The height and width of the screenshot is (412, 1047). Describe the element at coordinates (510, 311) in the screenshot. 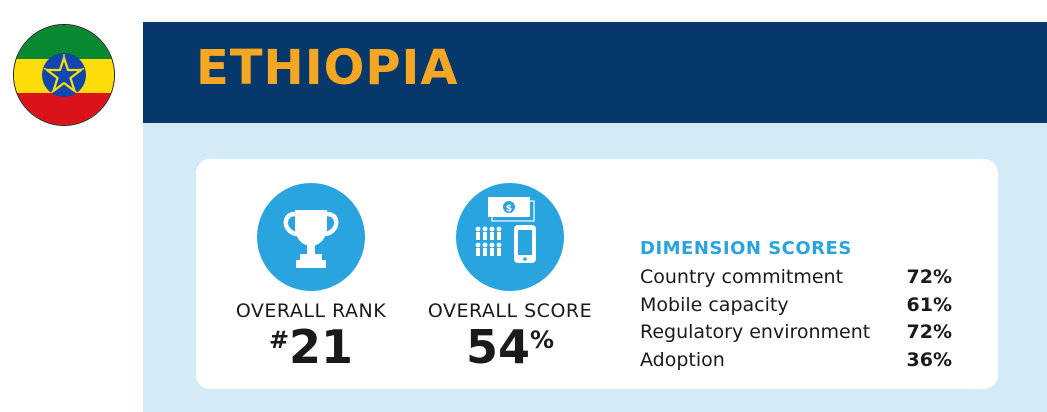

I see `overall-score-label: OVERALL SCORE` at that location.